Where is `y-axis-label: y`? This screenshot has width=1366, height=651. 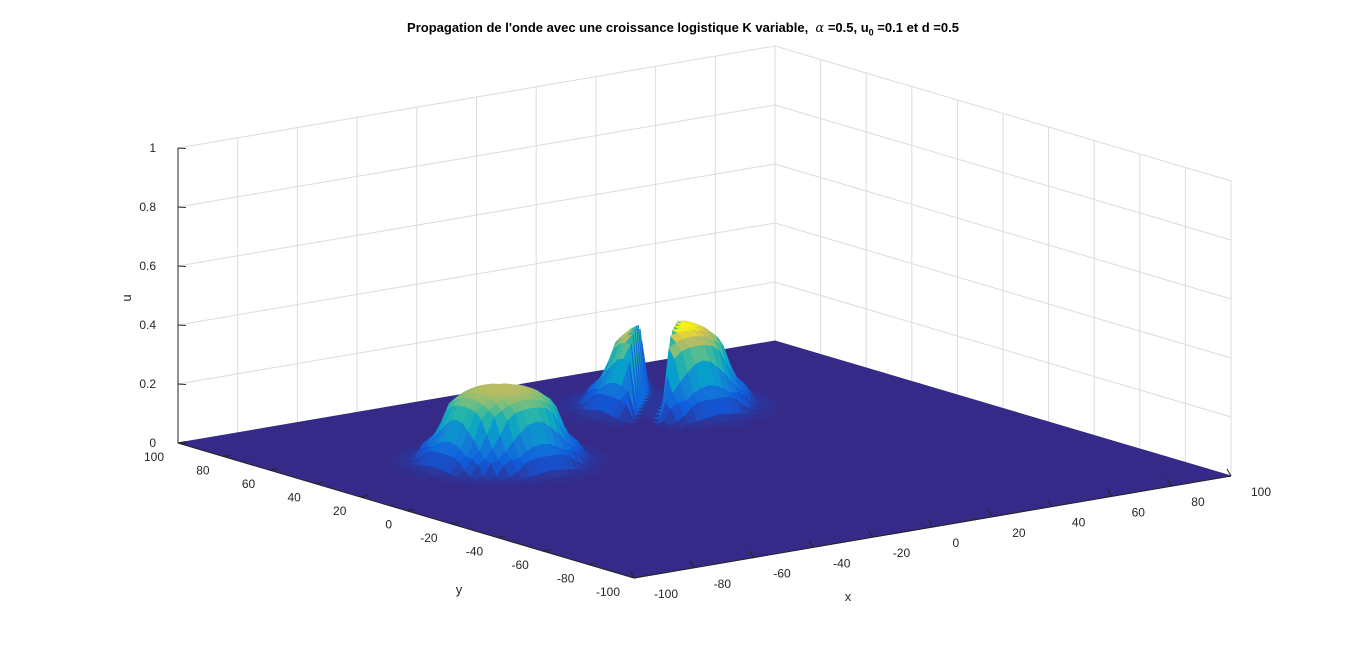 y-axis-label: y is located at coordinates (459, 589).